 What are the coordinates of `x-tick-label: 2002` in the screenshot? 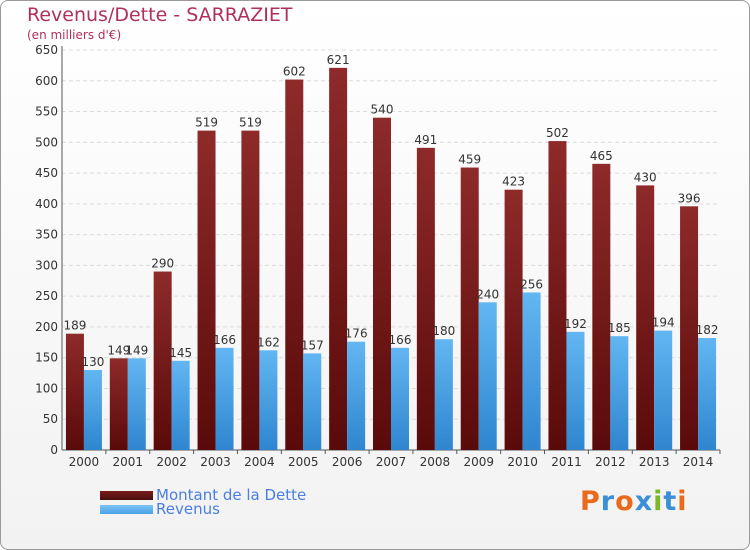 It's located at (171, 462).